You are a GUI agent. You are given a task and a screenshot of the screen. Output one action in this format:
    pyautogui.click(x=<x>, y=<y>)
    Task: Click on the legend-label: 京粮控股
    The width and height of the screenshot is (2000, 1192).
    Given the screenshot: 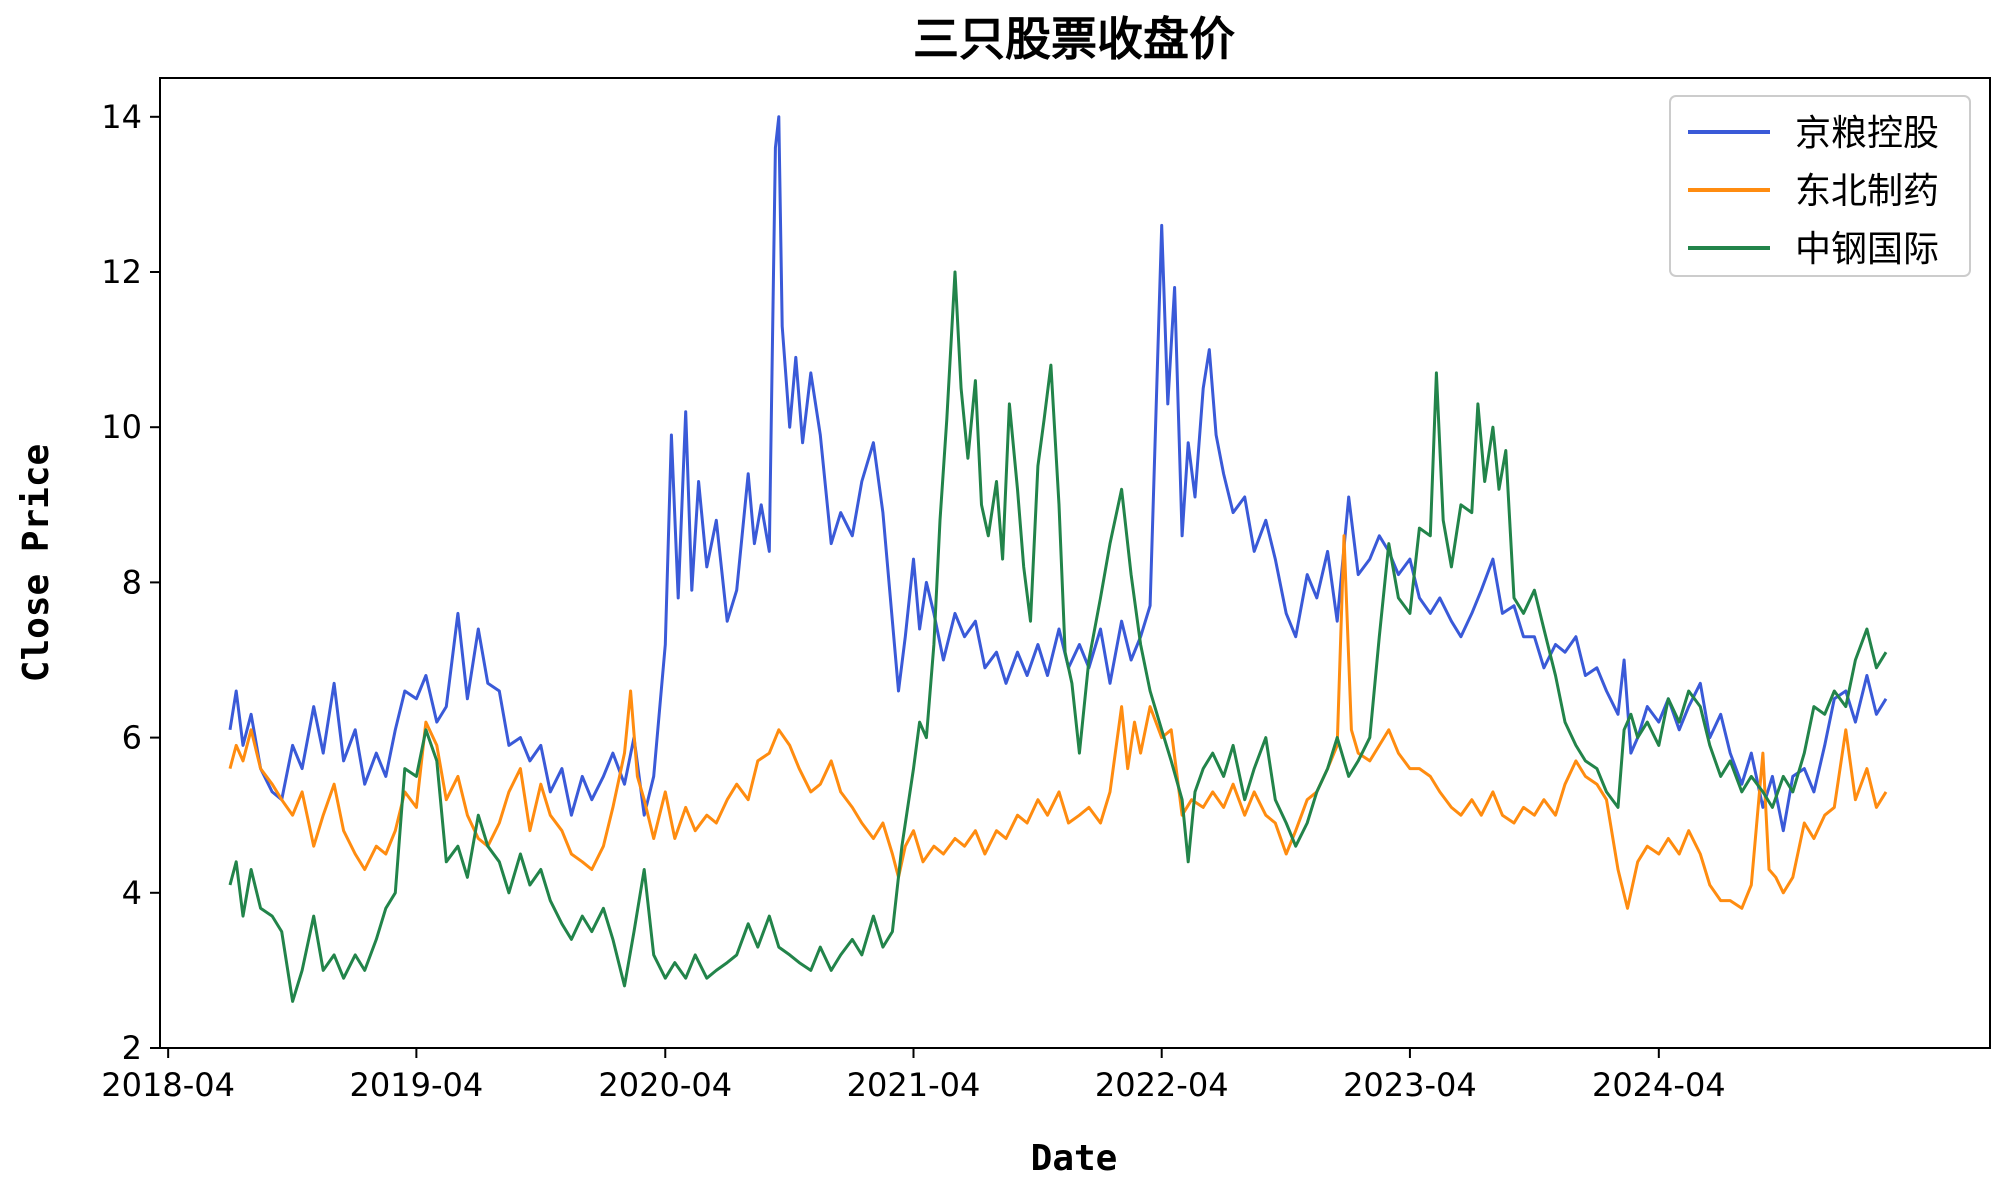 What is the action you would take?
    pyautogui.click(x=1867, y=133)
    